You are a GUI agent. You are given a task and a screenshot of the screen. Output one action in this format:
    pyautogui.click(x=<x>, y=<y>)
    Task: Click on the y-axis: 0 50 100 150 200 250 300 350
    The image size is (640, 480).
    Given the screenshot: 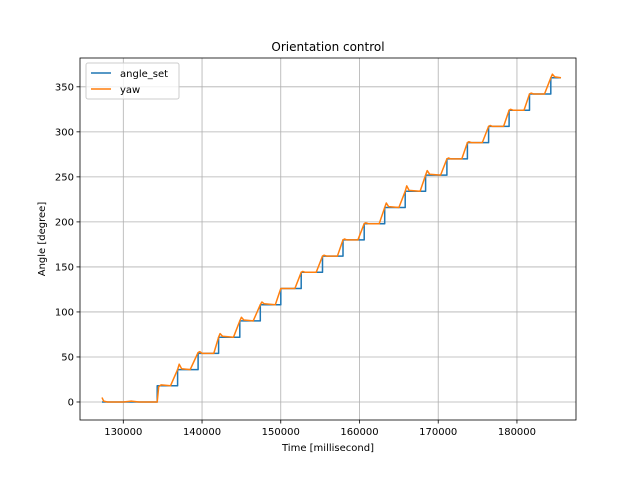 What is the action you would take?
    pyautogui.click(x=67, y=245)
    